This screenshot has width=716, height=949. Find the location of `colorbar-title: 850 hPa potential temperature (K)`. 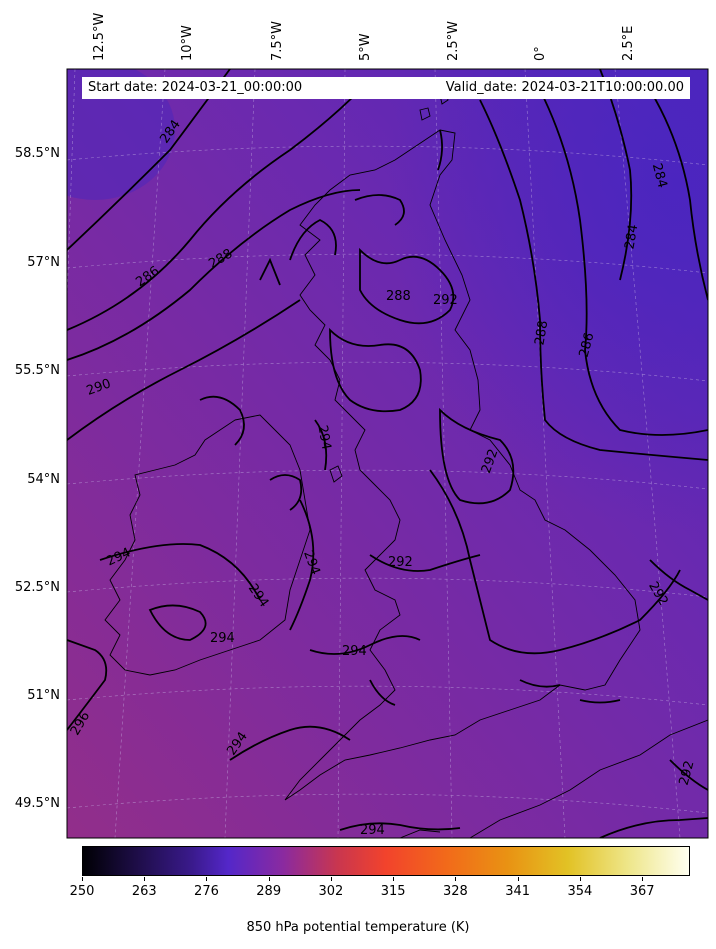

colorbar-title: 850 hPa potential temperature (K) is located at coordinates (358, 927).